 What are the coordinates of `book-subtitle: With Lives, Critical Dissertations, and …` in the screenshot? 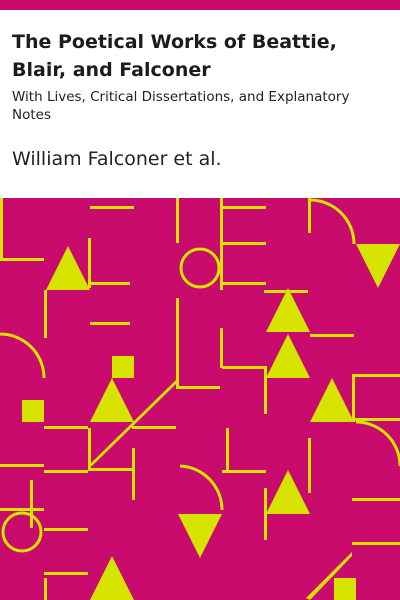 It's located at (181, 106).